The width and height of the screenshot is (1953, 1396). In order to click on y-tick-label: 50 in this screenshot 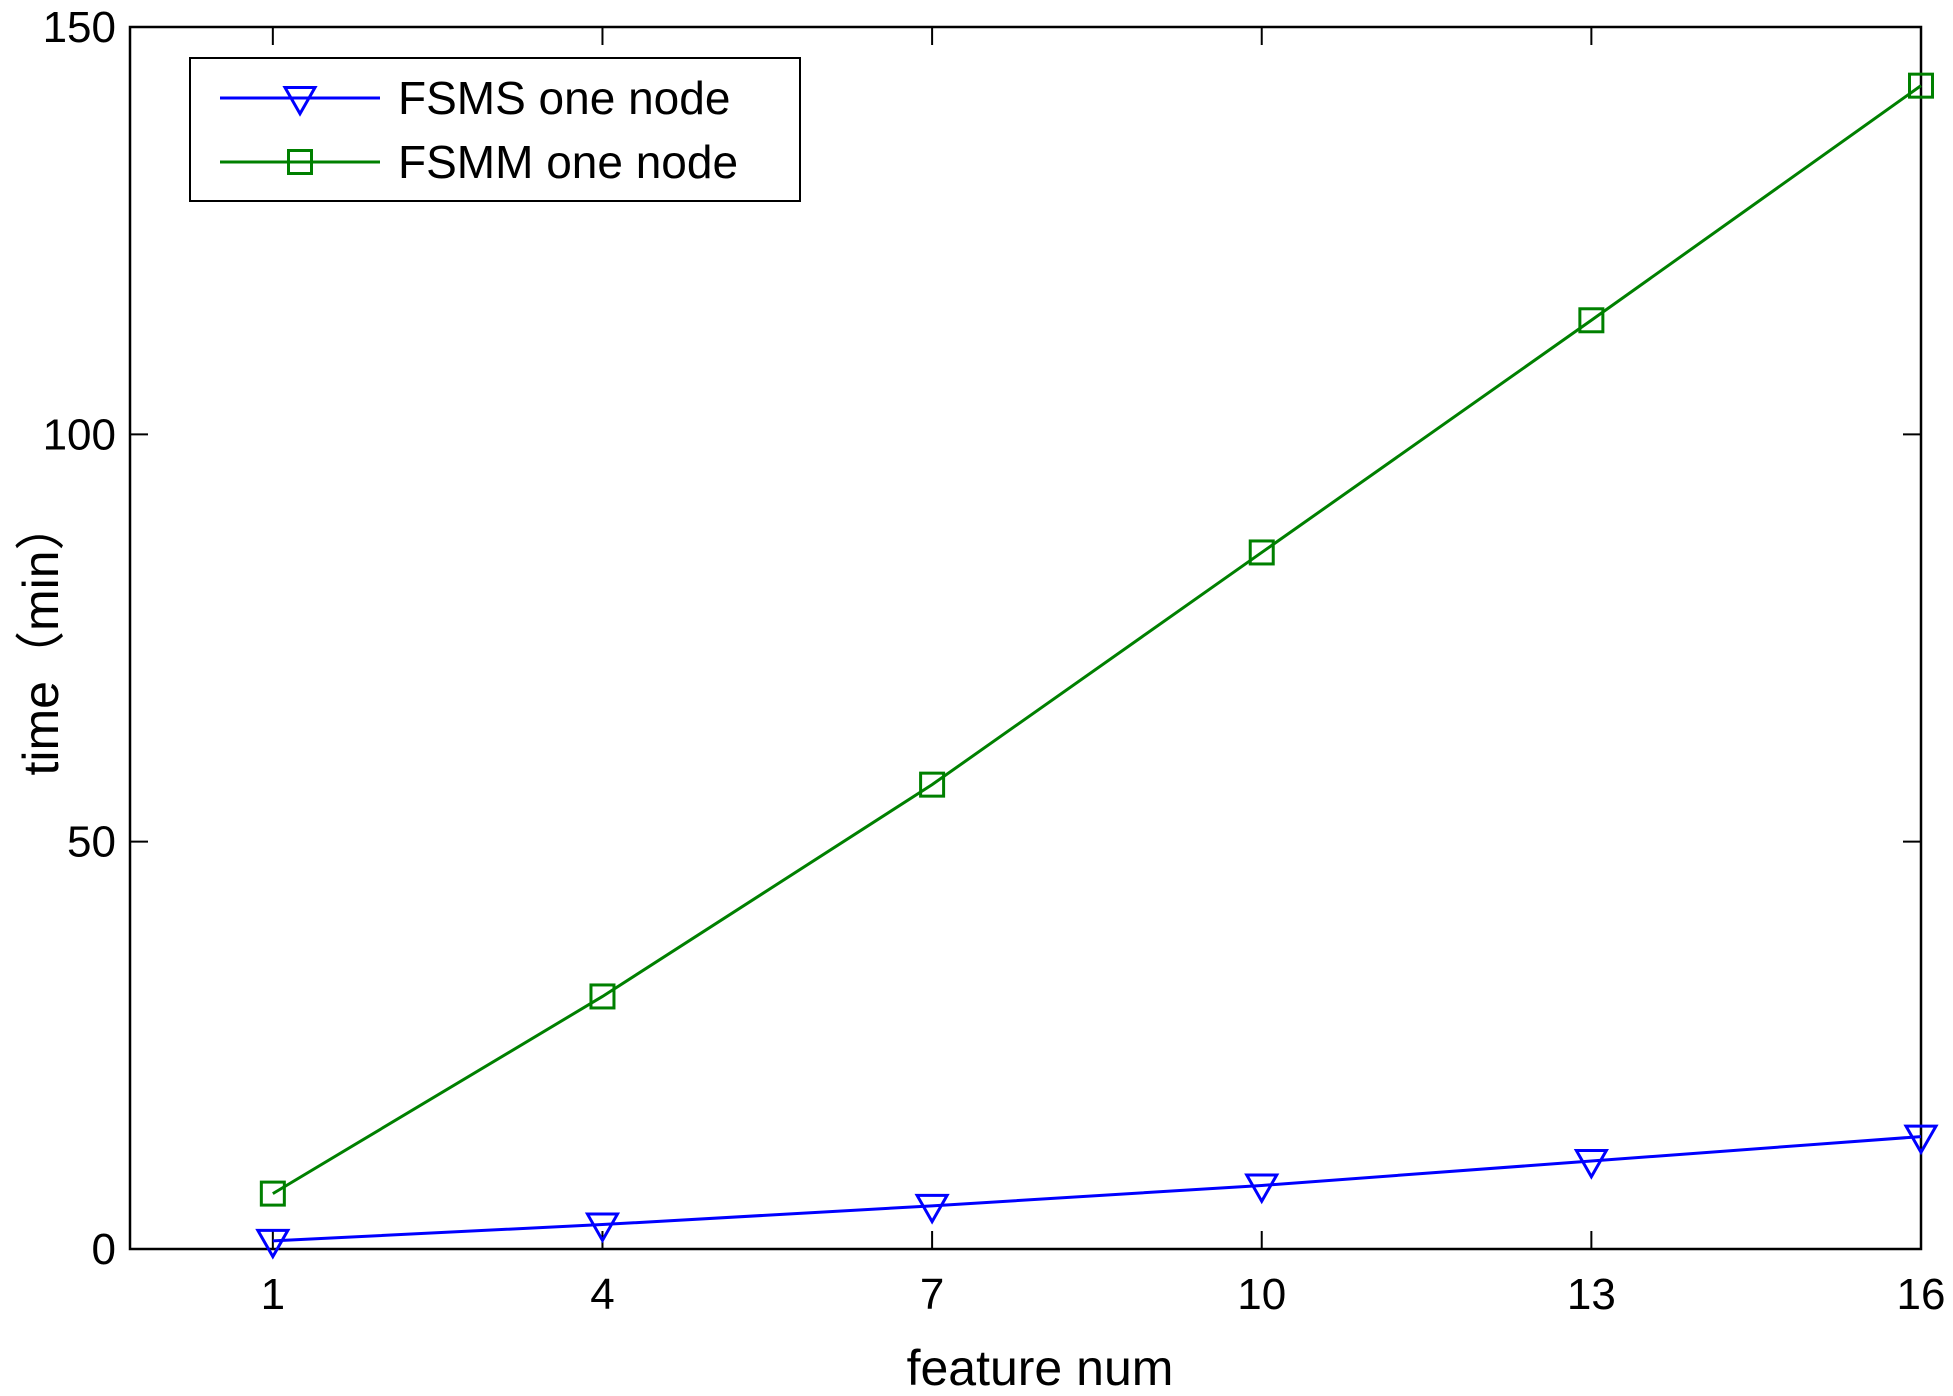, I will do `click(91, 842)`.